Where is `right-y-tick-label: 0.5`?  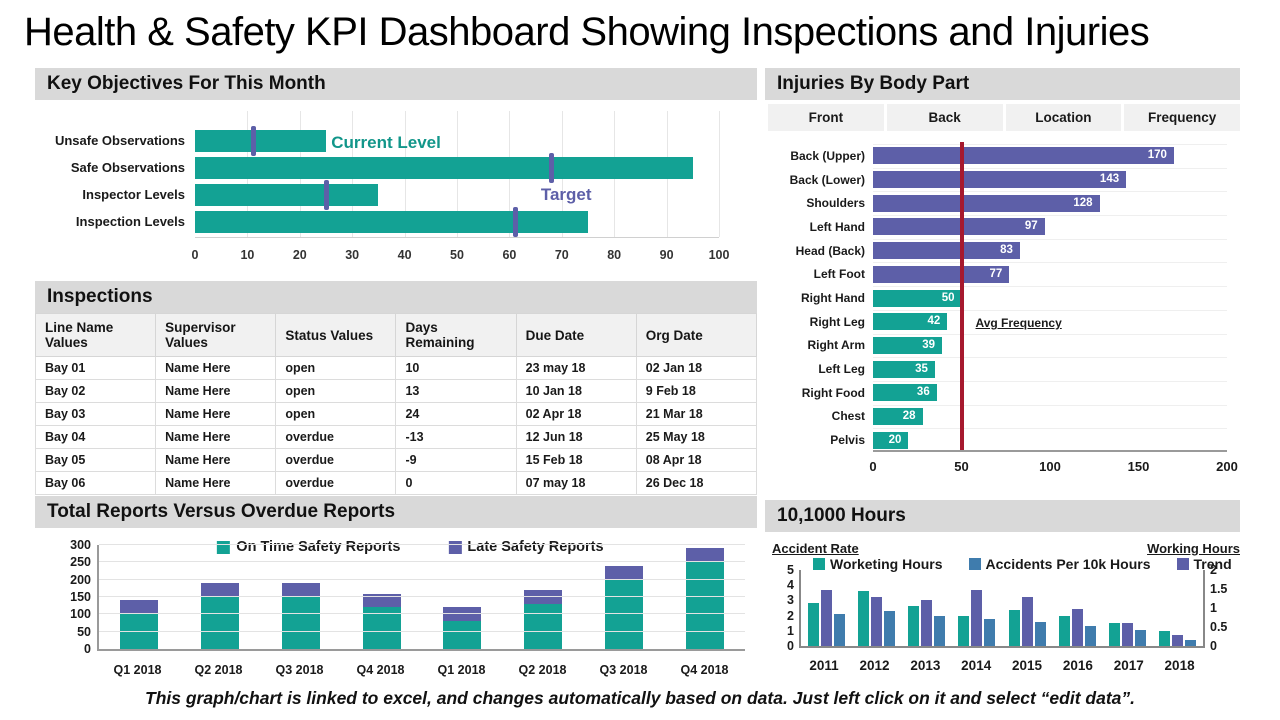
right-y-tick-label: 0.5 is located at coordinates (1219, 627).